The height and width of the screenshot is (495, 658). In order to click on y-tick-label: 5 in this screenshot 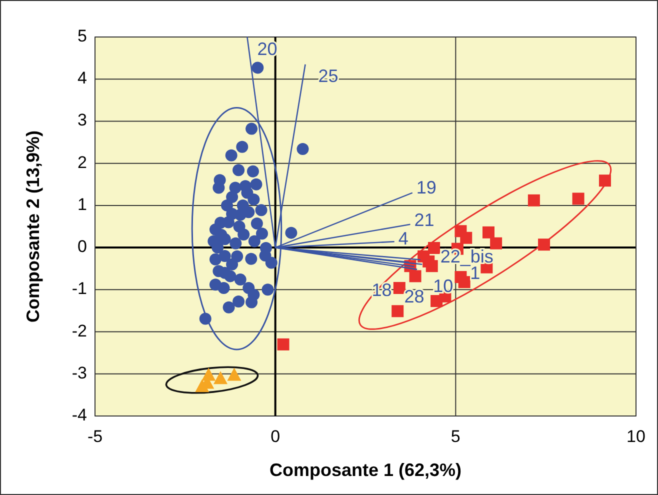, I will do `click(82, 36)`.